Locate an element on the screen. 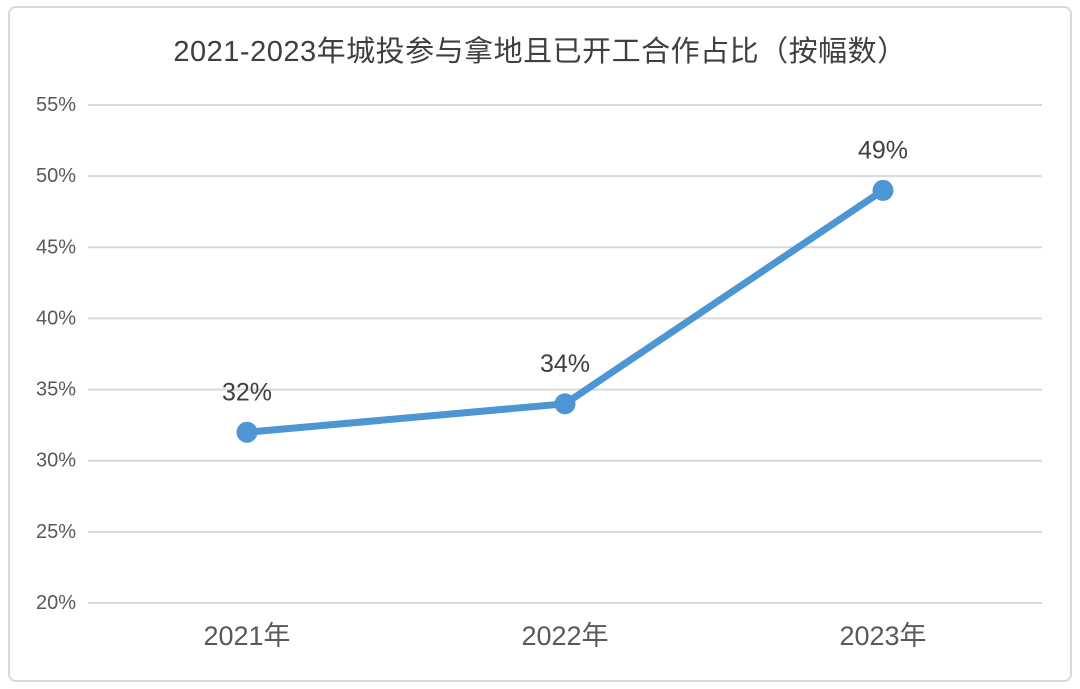  y-axis-tick-label: 50% is located at coordinates (56, 176).